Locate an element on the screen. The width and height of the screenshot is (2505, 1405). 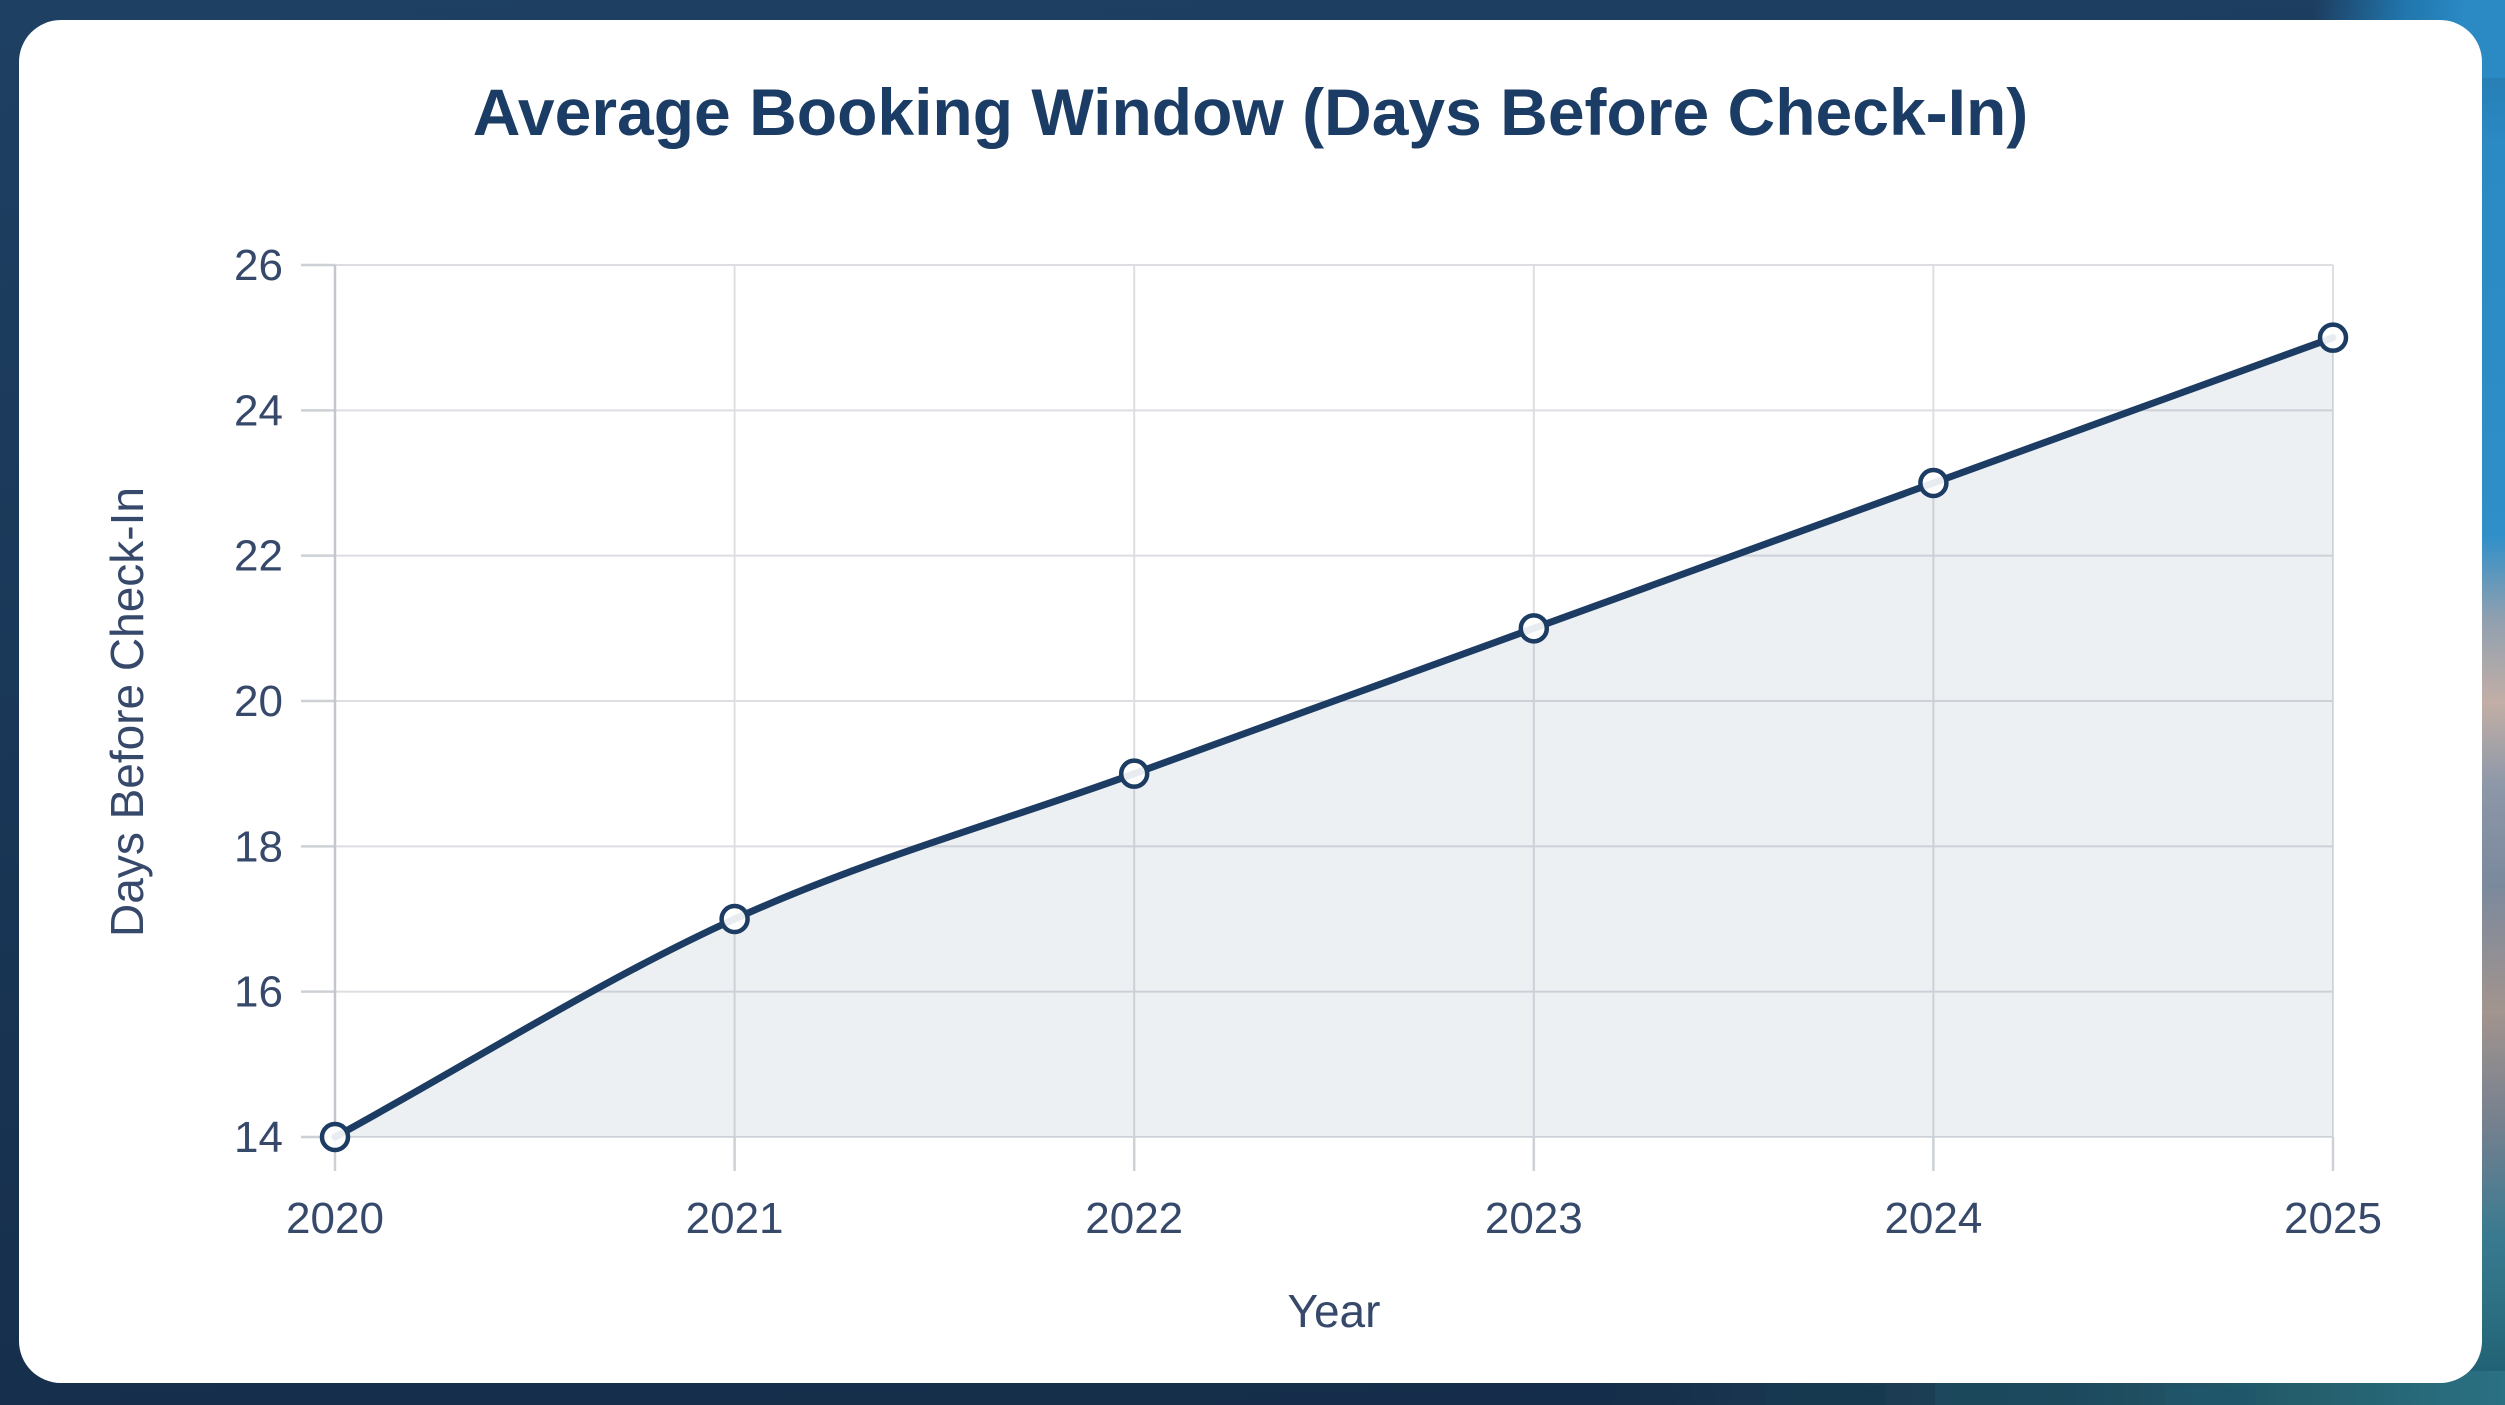
y-tick-label: 16 is located at coordinates (258, 992).